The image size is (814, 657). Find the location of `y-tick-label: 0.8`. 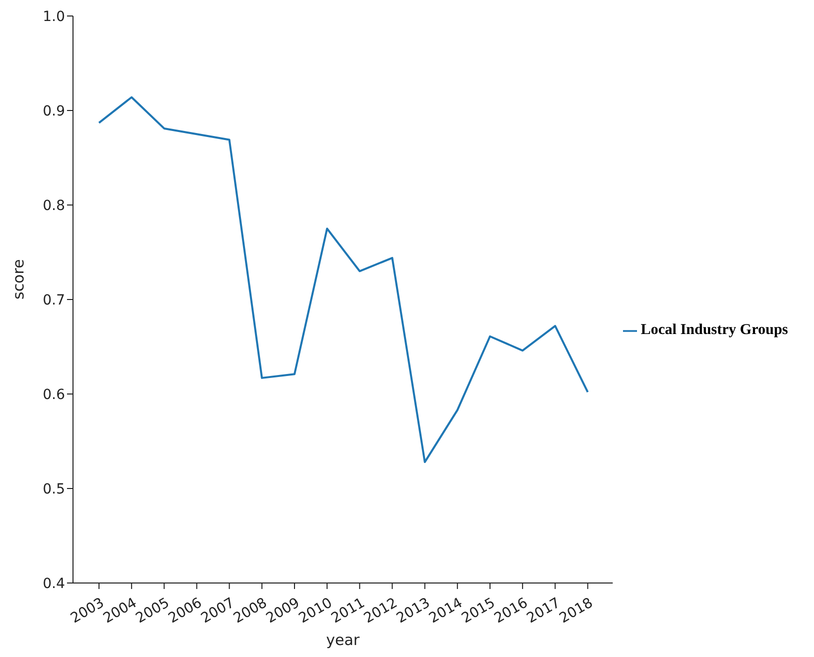

y-tick-label: 0.8 is located at coordinates (53, 206).